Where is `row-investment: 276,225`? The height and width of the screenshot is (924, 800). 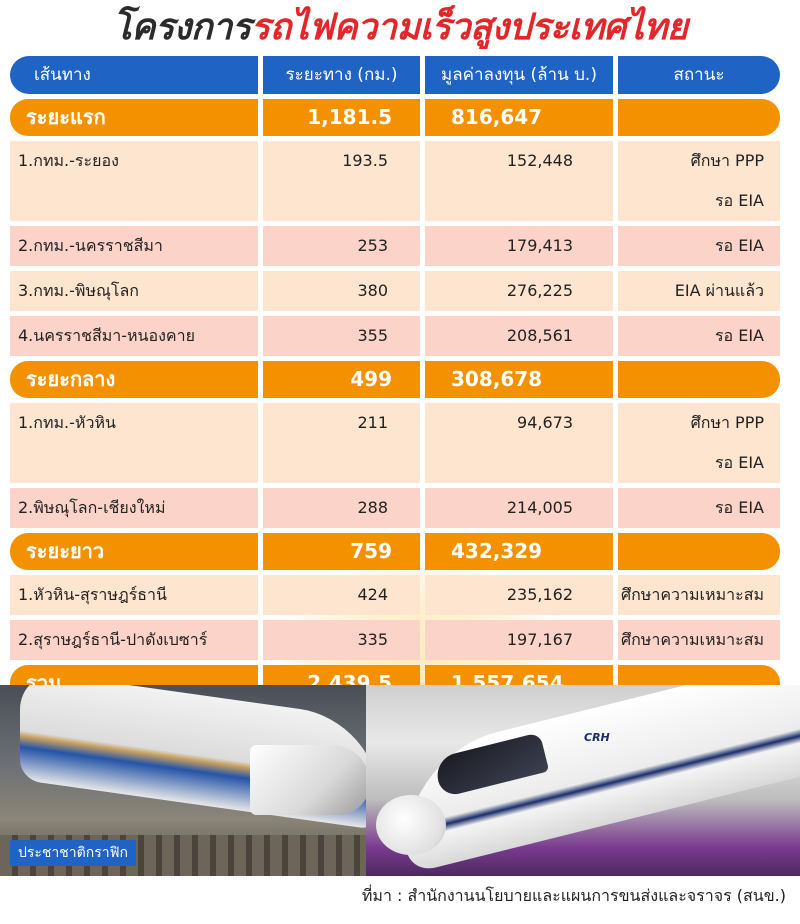
row-investment: 276,225 is located at coordinates (519, 291).